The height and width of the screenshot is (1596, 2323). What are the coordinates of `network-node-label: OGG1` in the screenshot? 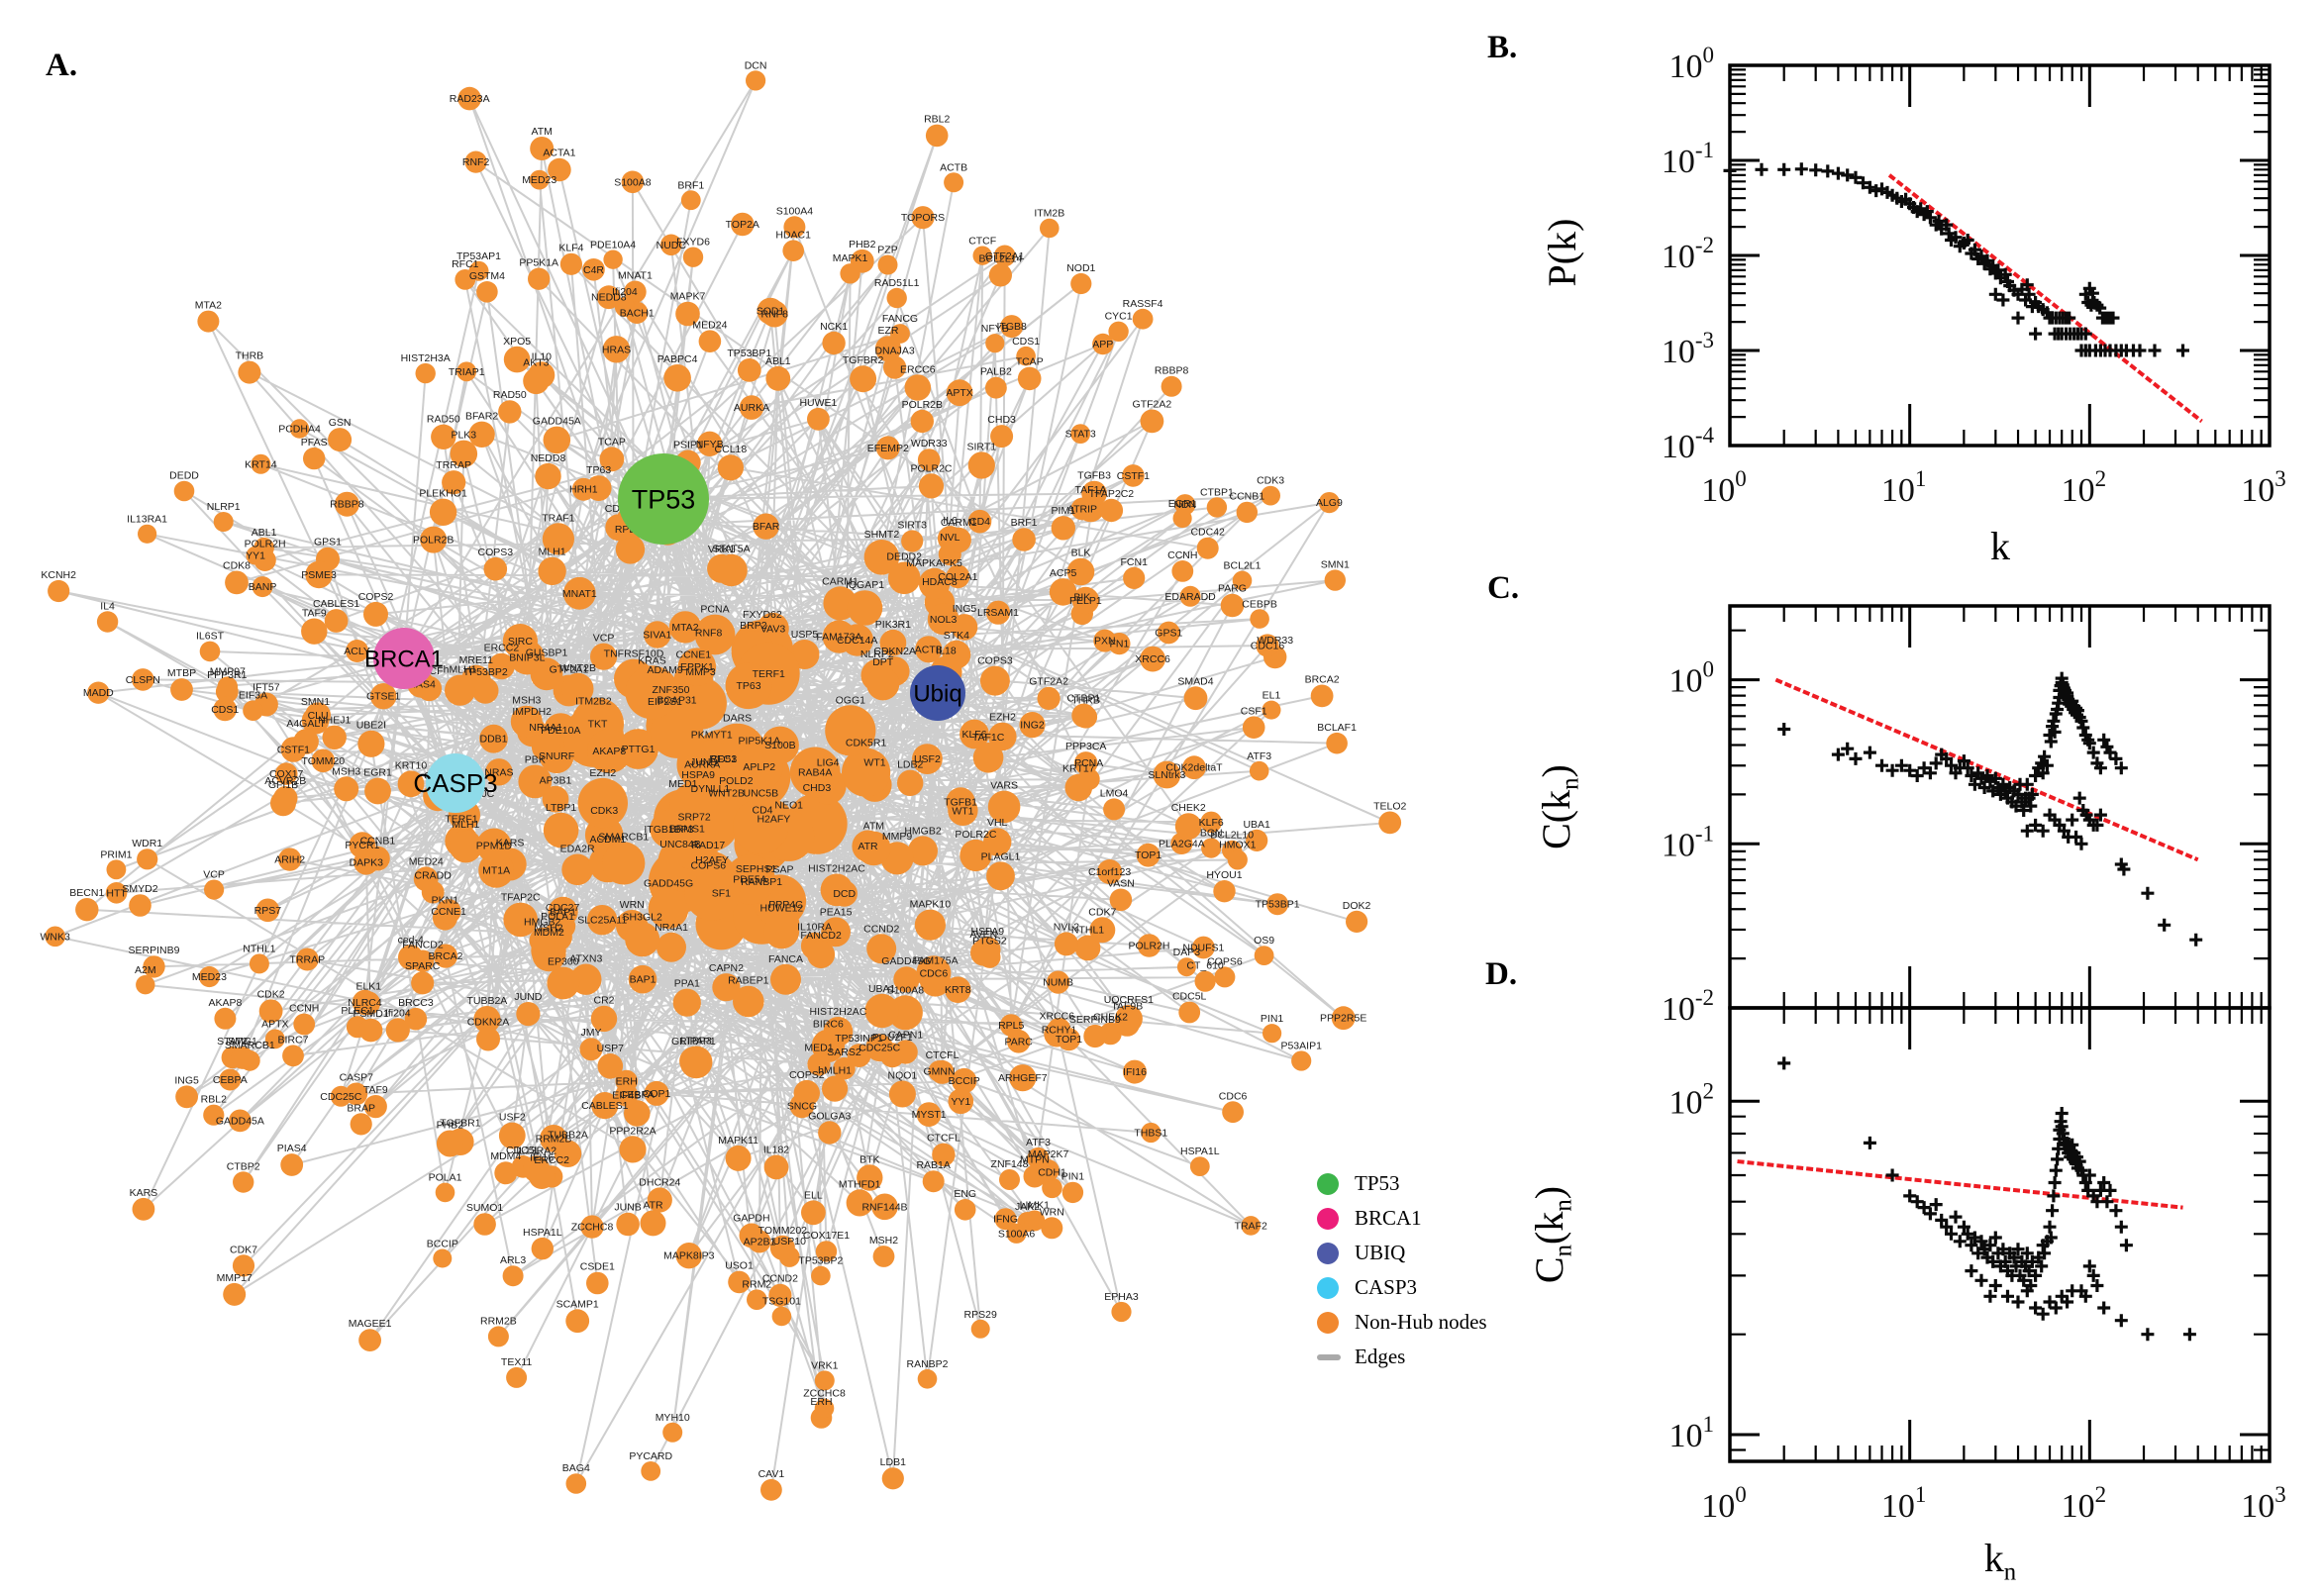 It's located at (851, 700).